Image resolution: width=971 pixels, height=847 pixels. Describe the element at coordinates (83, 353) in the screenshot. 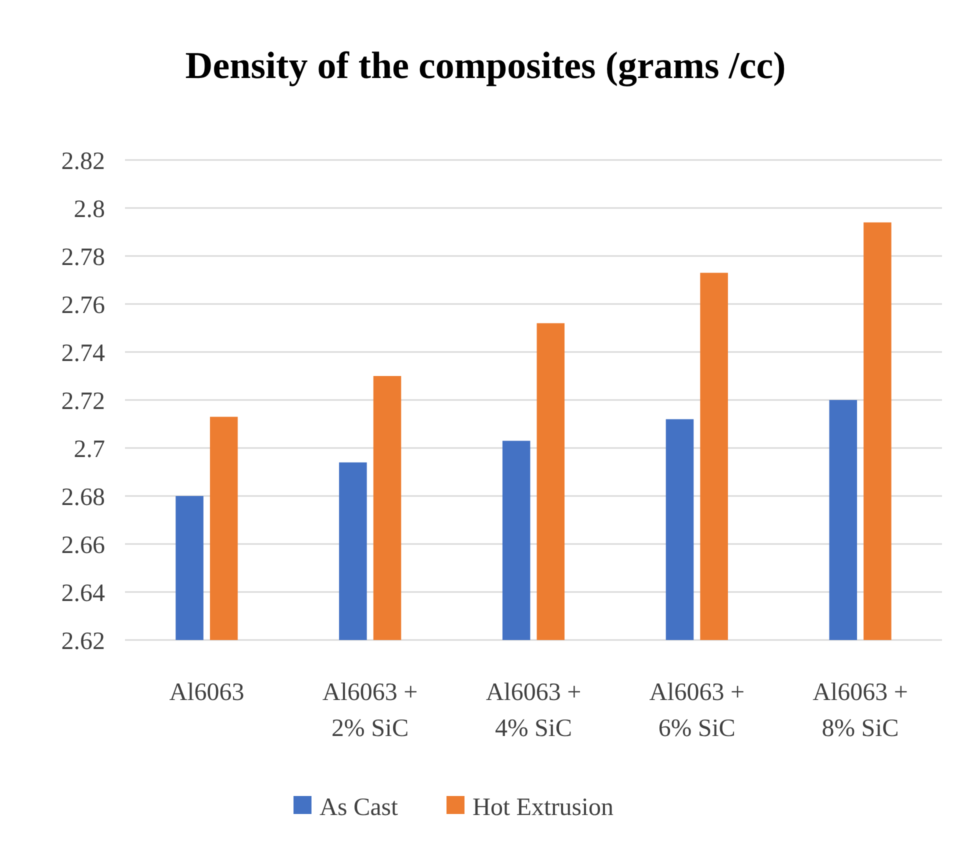

I see `y-tick-label: 2.74` at that location.